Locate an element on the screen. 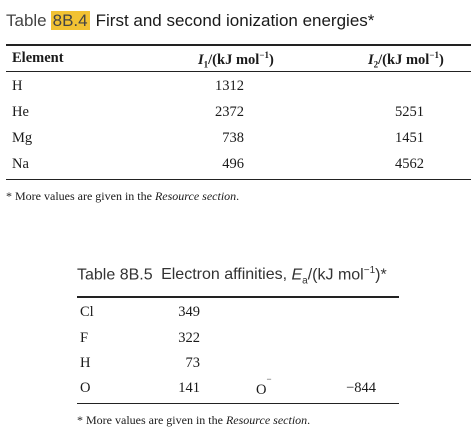 This screenshot has height=437, width=474. table2-bottom-rule is located at coordinates (238, 403).